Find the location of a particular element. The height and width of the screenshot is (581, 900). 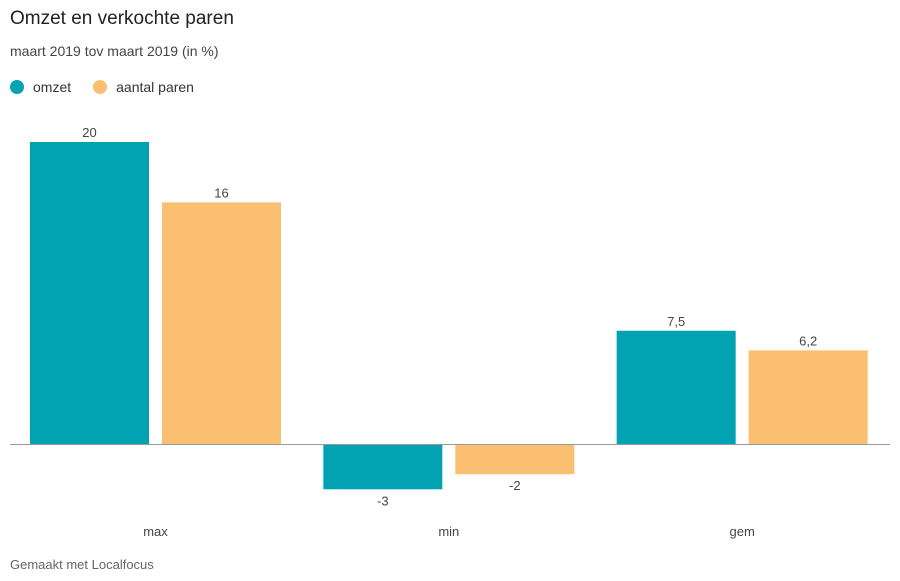

data-label-aantal-paren-max: 16 is located at coordinates (221, 192).